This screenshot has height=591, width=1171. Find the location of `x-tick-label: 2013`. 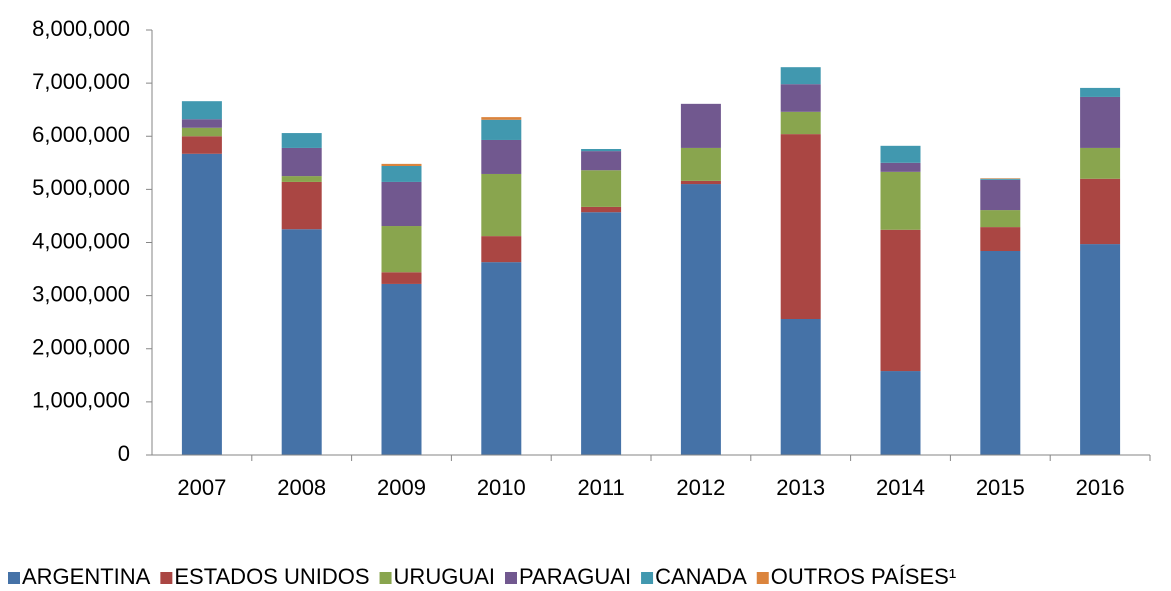

x-tick-label: 2013 is located at coordinates (800, 487).